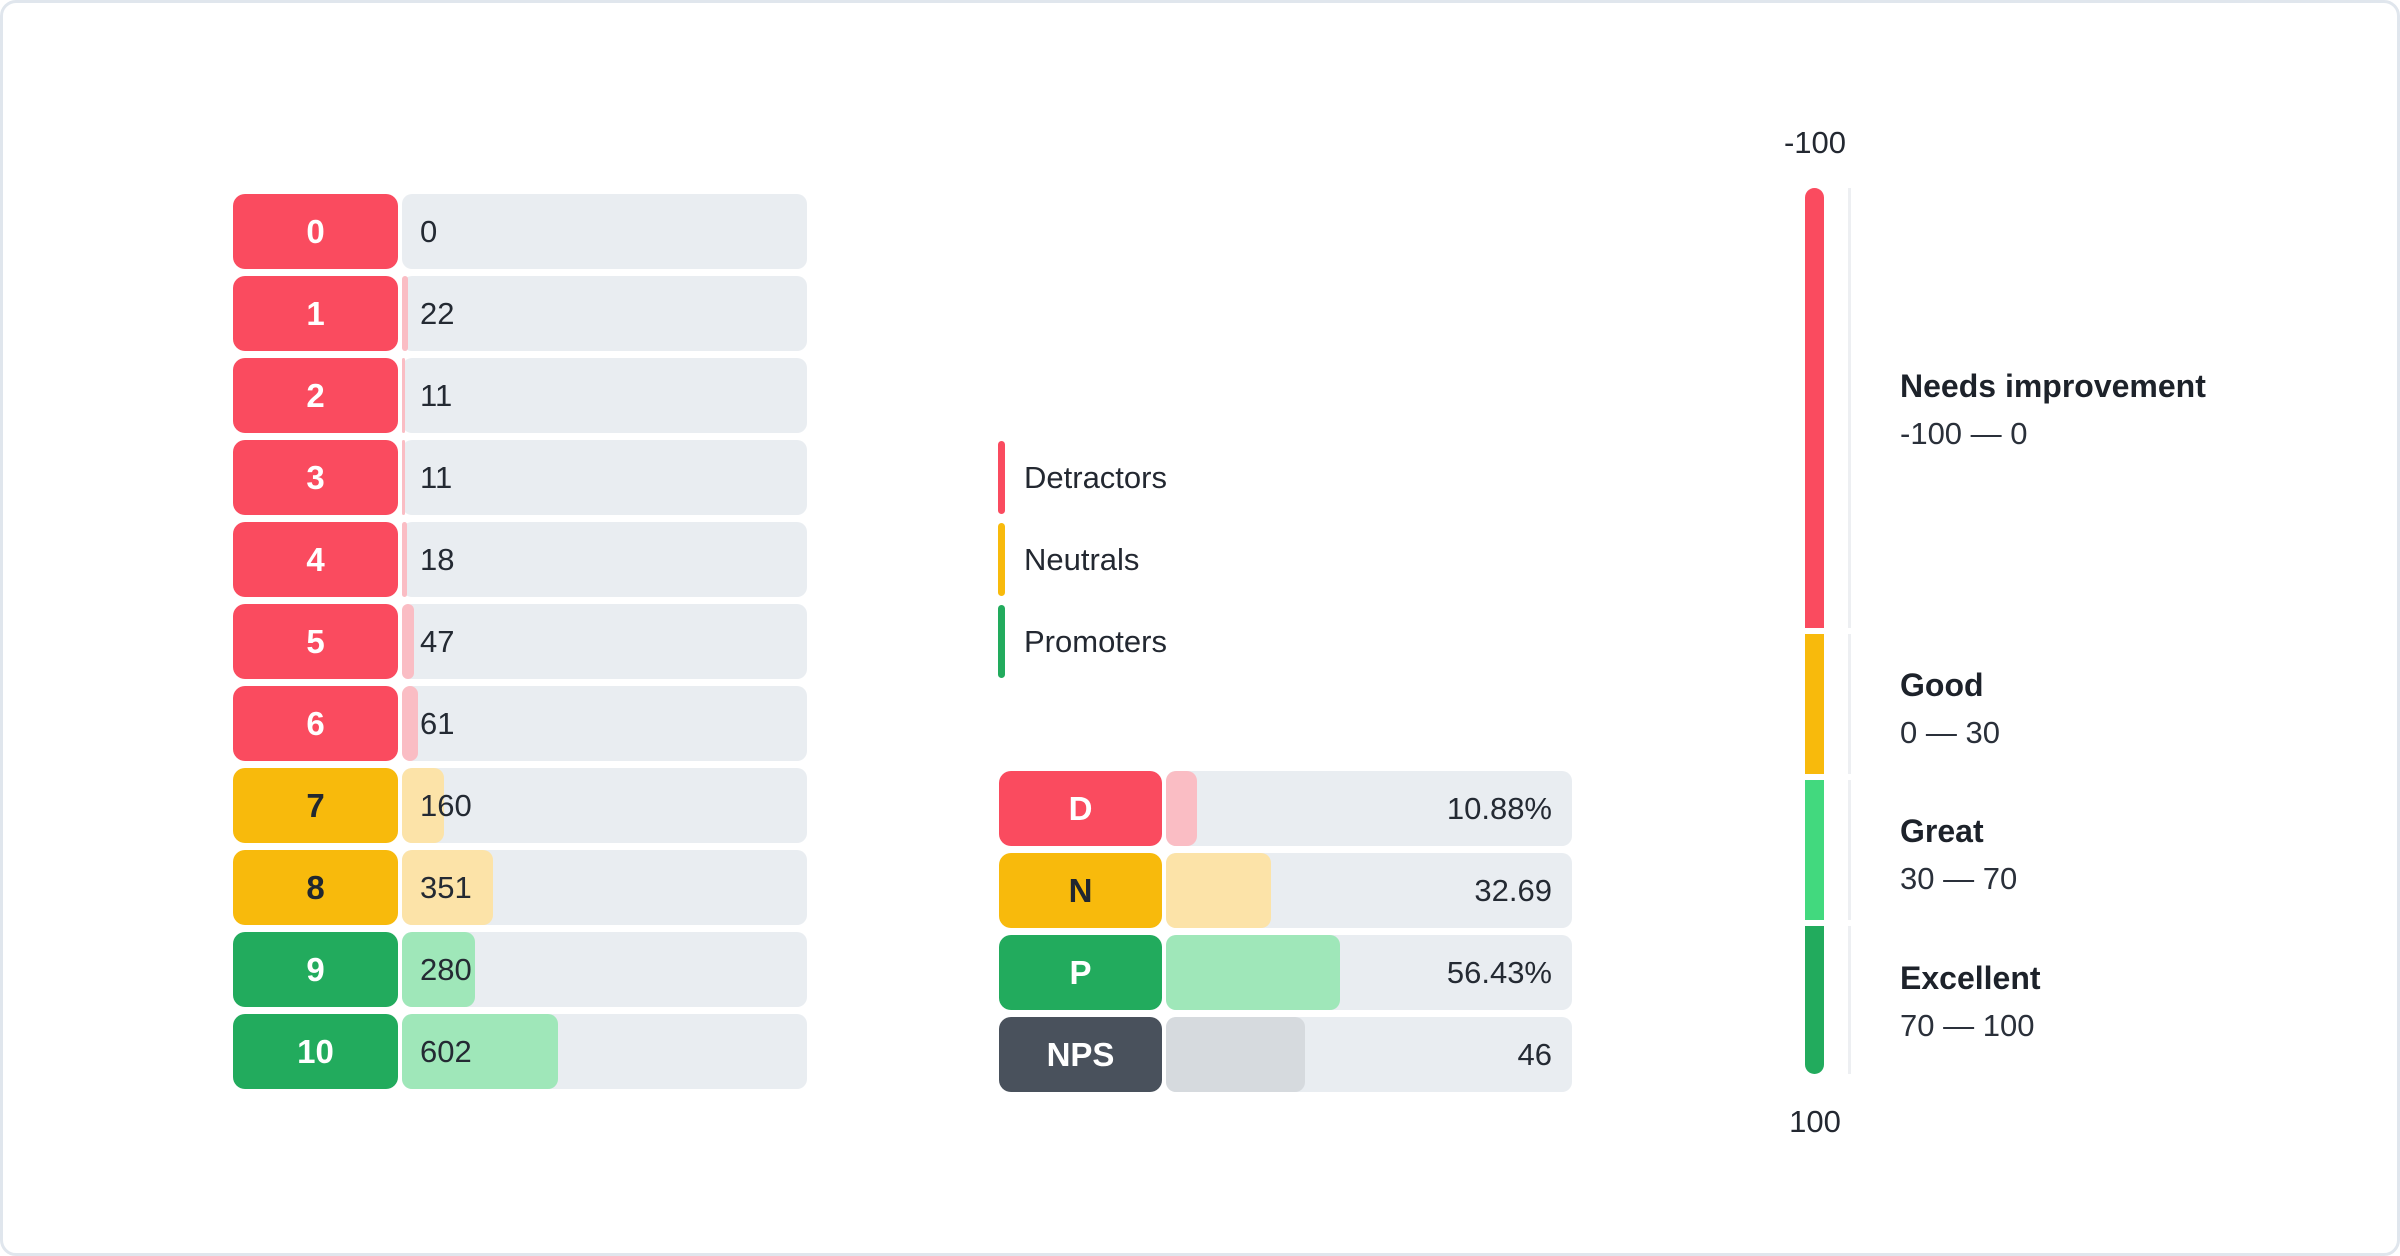  What do you see at coordinates (1369, 808) in the screenshot?
I see `summary-track: 10.88%` at bounding box center [1369, 808].